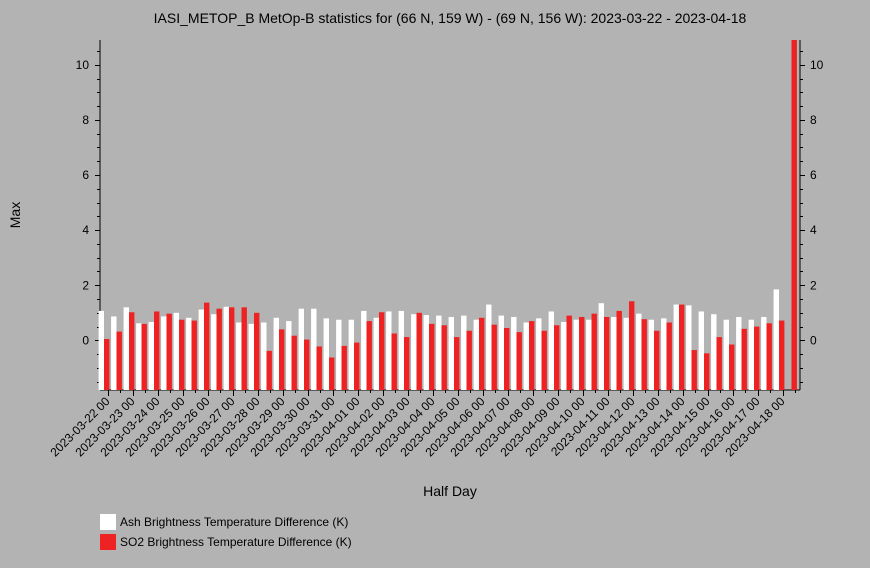  Describe the element at coordinates (108, 542) in the screenshot. I see `legend-swatch-so2` at that location.